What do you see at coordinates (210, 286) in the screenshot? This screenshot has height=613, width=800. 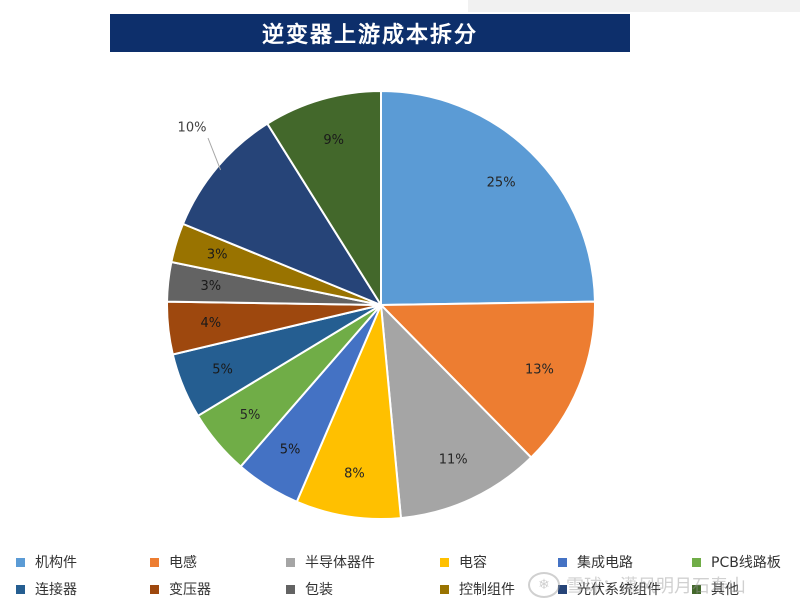 I see `data-label-8: 3%` at bounding box center [210, 286].